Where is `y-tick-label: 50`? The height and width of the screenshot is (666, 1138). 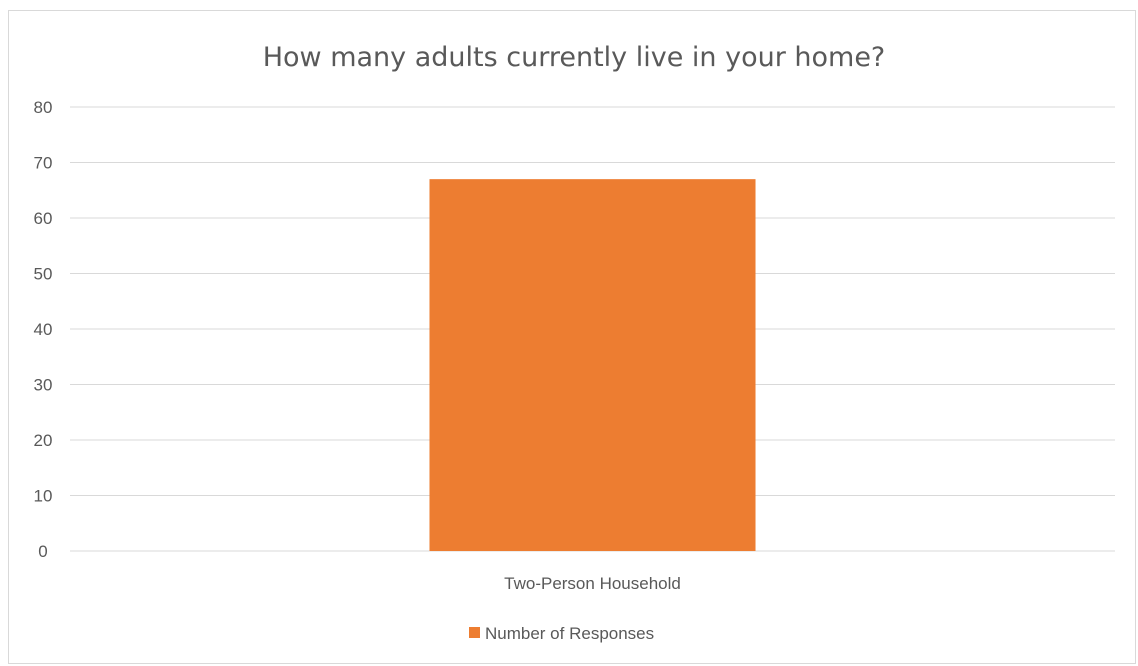 y-tick-label: 50 is located at coordinates (43, 274).